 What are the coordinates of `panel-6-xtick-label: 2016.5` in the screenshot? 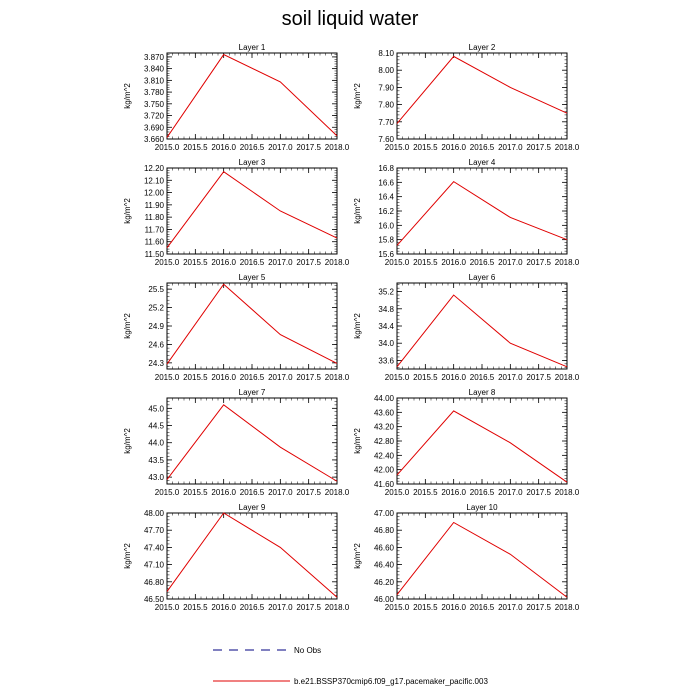 It's located at (482, 377).